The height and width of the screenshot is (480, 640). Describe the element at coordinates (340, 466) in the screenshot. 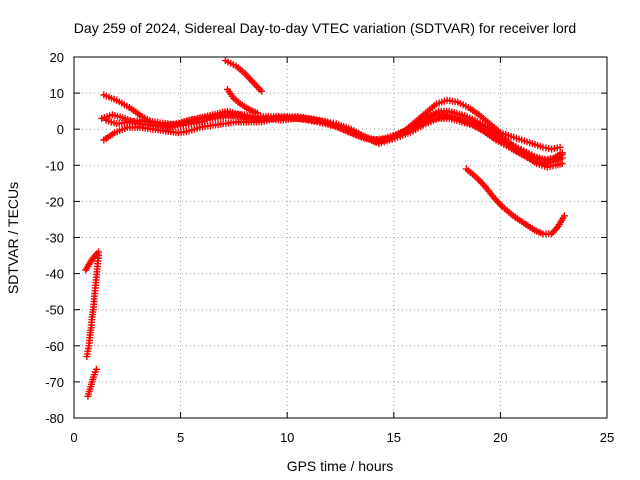

I see `x-axis-label: GPS time / hours` at that location.